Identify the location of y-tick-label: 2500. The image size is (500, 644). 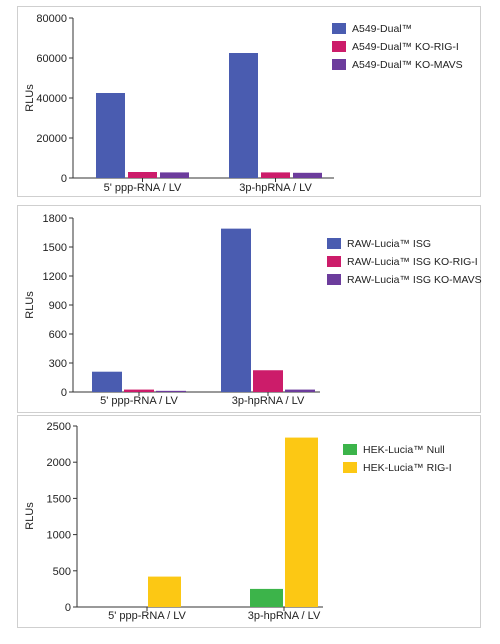
(59, 427).